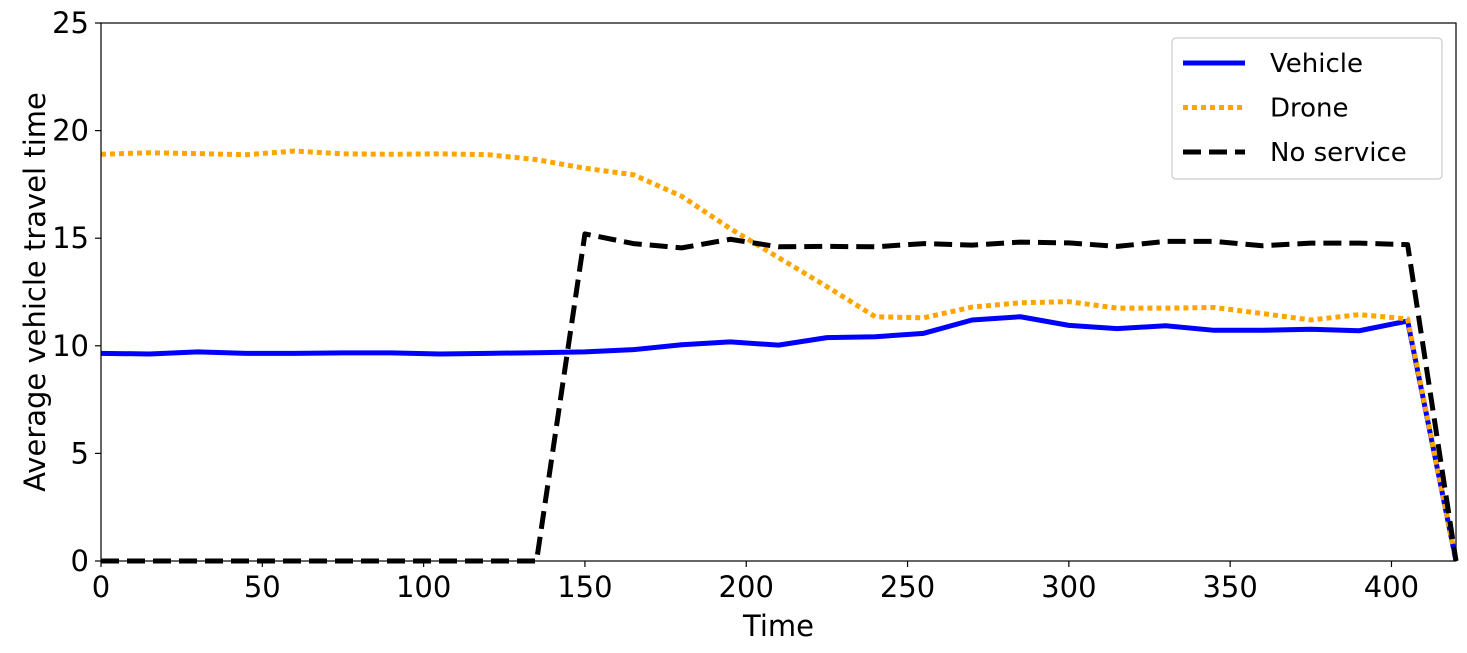  I want to click on x-tick-label: 0, so click(101, 587).